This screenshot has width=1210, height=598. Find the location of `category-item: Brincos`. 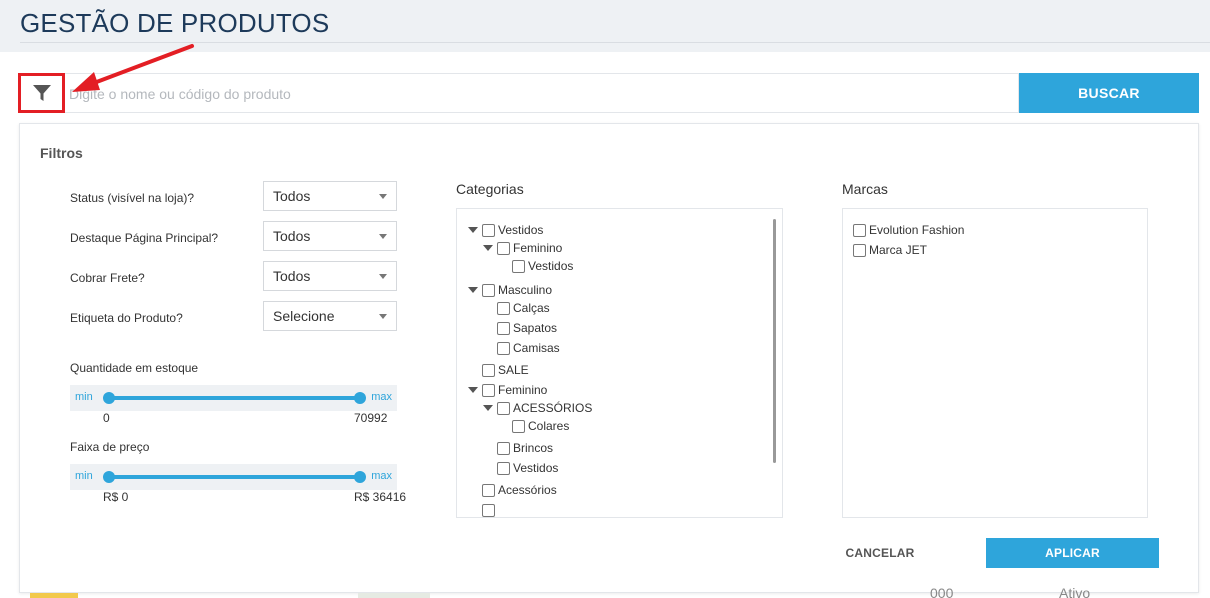

category-item: Brincos is located at coordinates (525, 448).